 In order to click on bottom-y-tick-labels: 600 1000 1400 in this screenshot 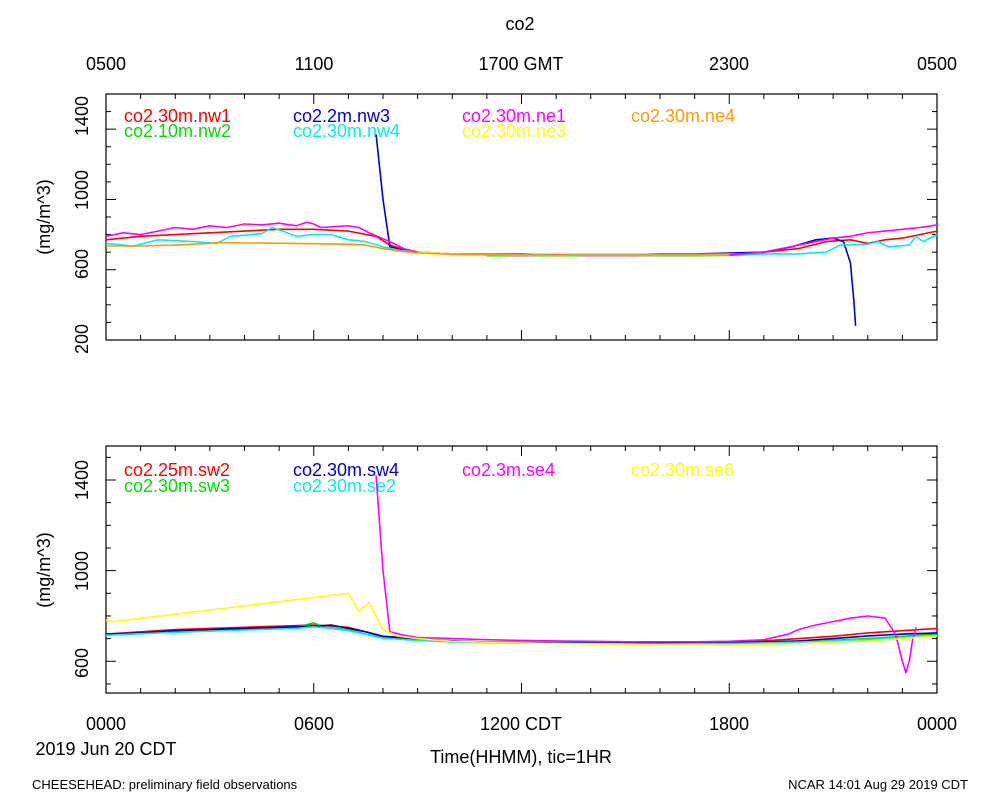, I will do `click(82, 569)`.